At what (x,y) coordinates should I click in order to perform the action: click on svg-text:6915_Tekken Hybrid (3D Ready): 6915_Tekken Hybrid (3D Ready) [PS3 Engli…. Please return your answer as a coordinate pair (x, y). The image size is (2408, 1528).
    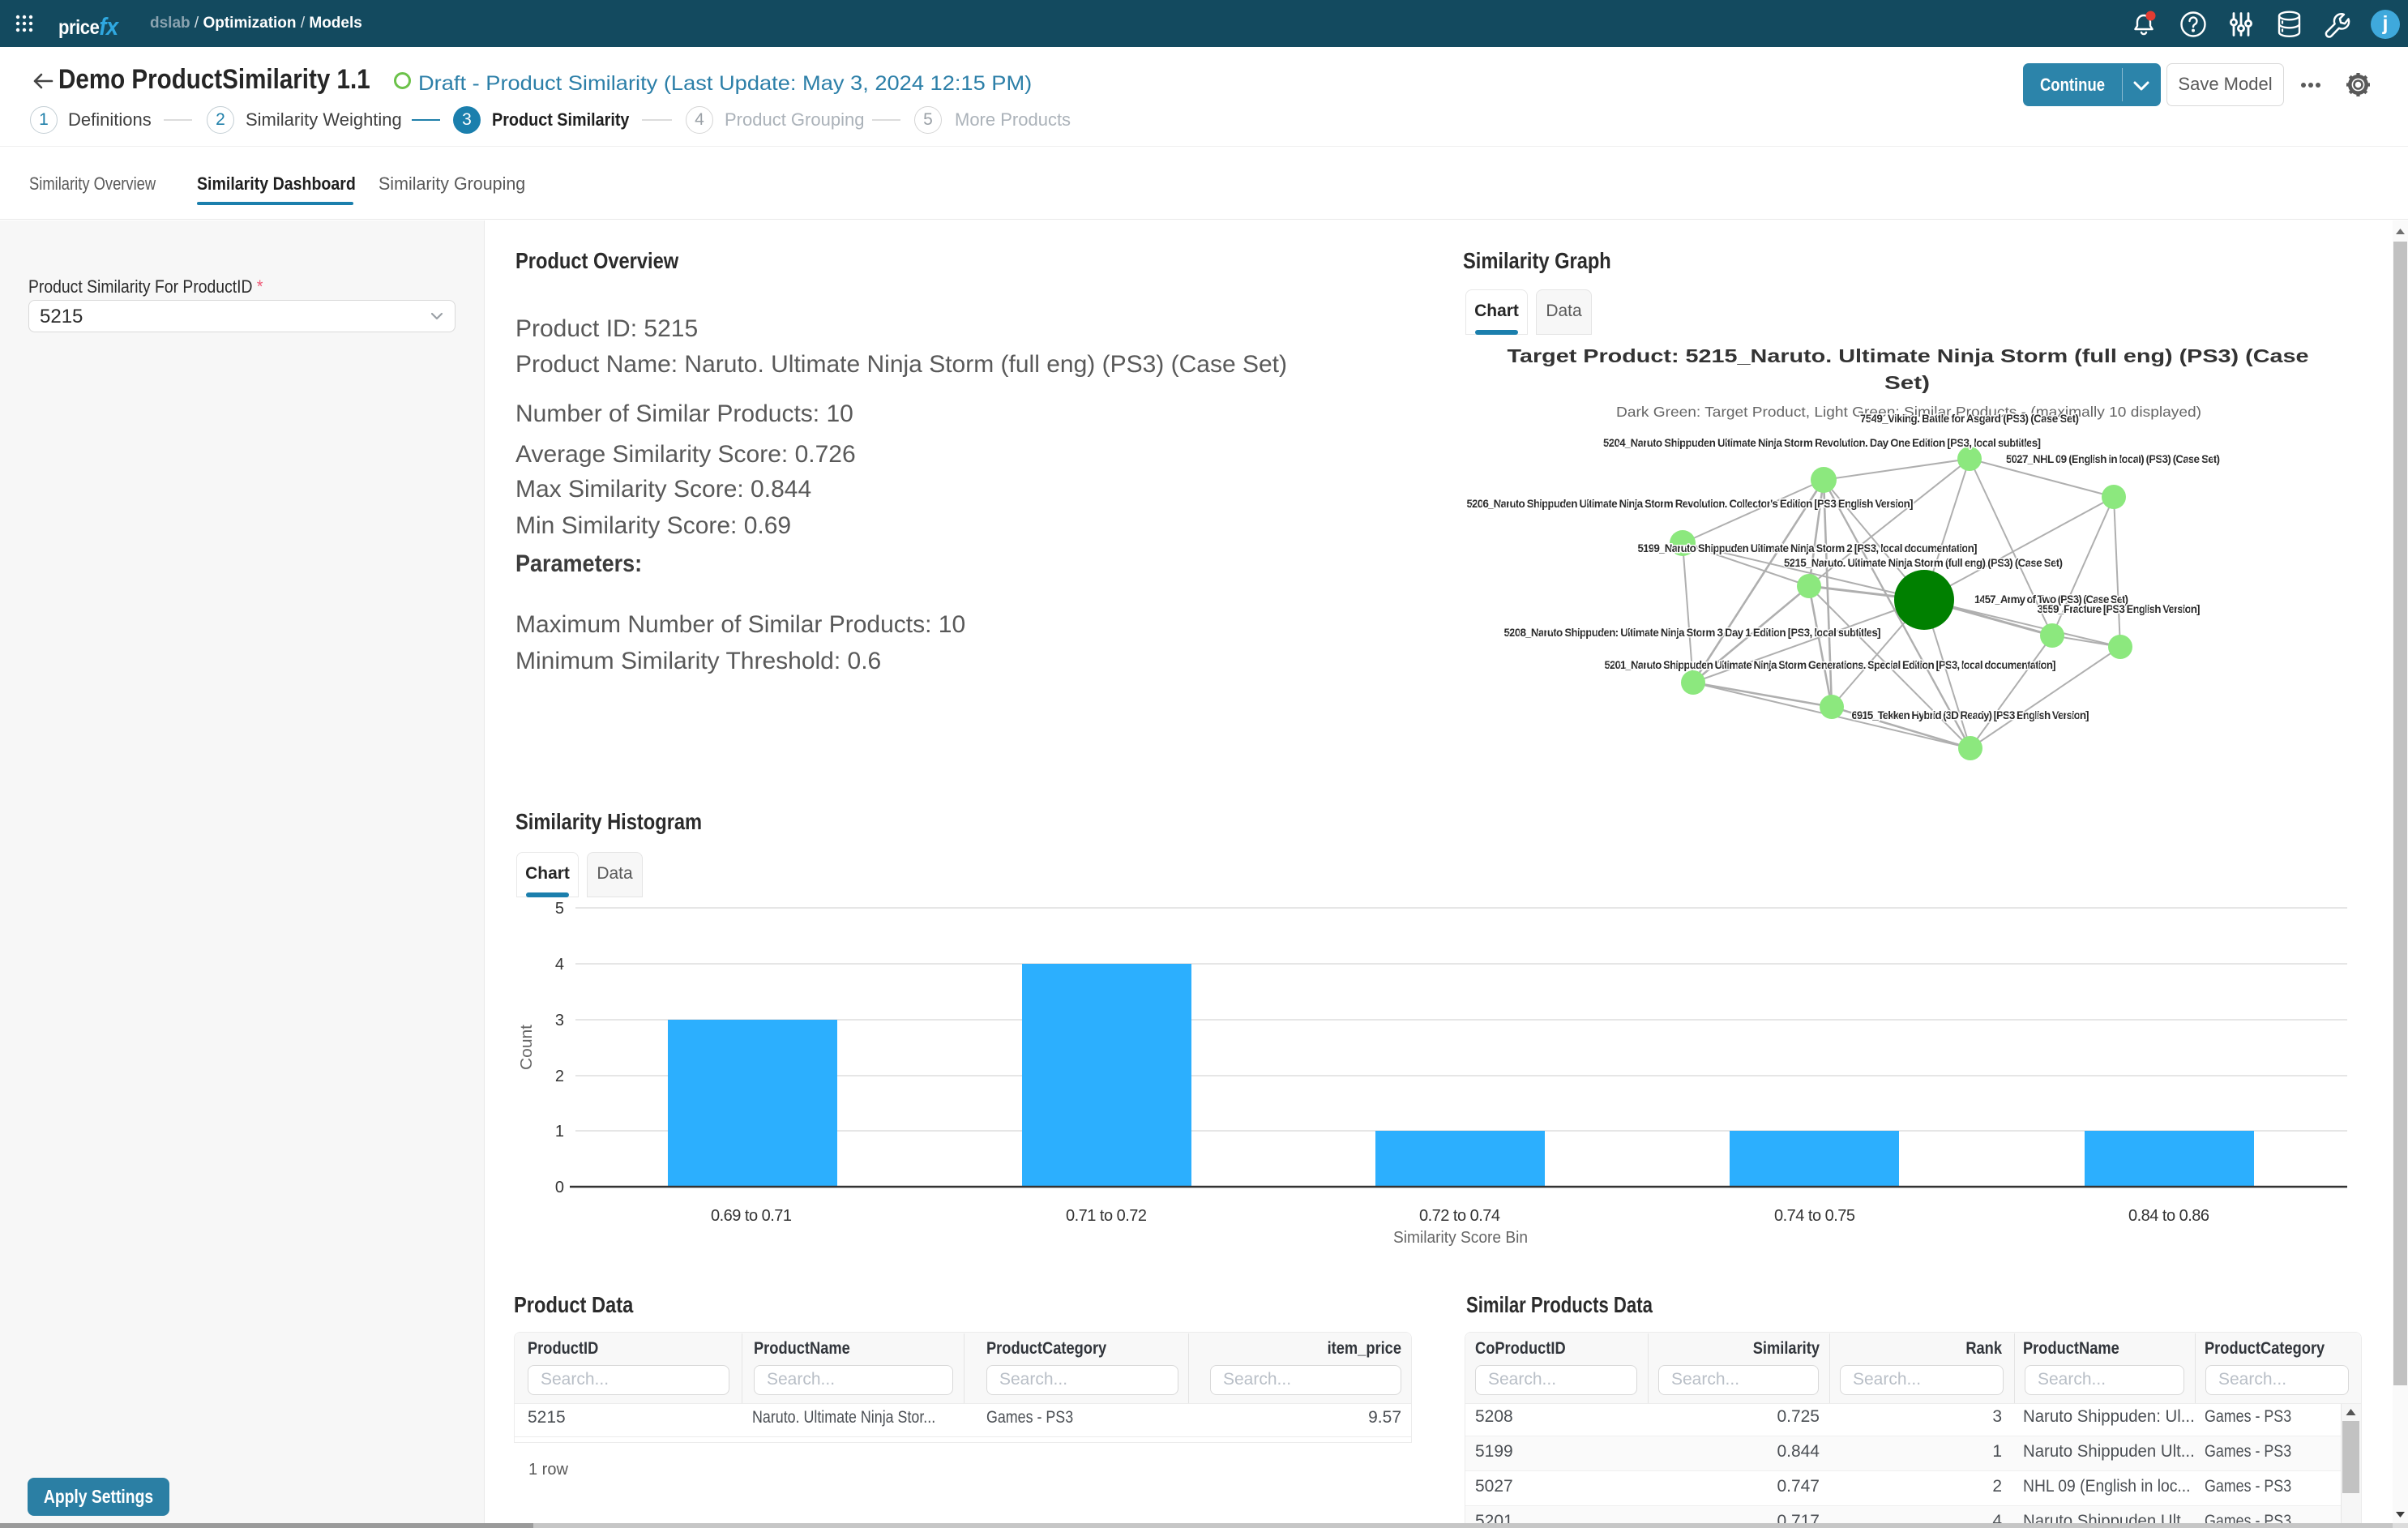
    Looking at the image, I should click on (1970, 715).